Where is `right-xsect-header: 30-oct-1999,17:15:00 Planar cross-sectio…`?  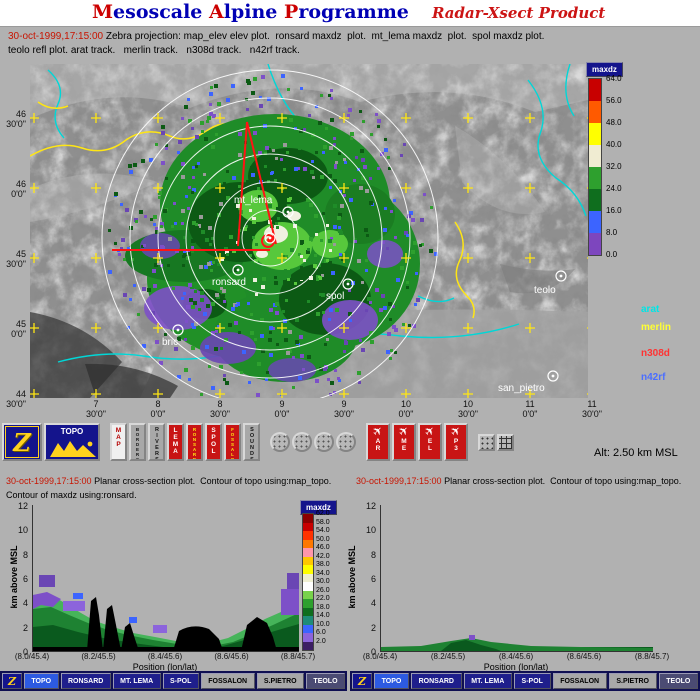
right-xsect-header: 30-oct-1999,17:15:00 Planar cross-sectio… is located at coordinates (519, 481).